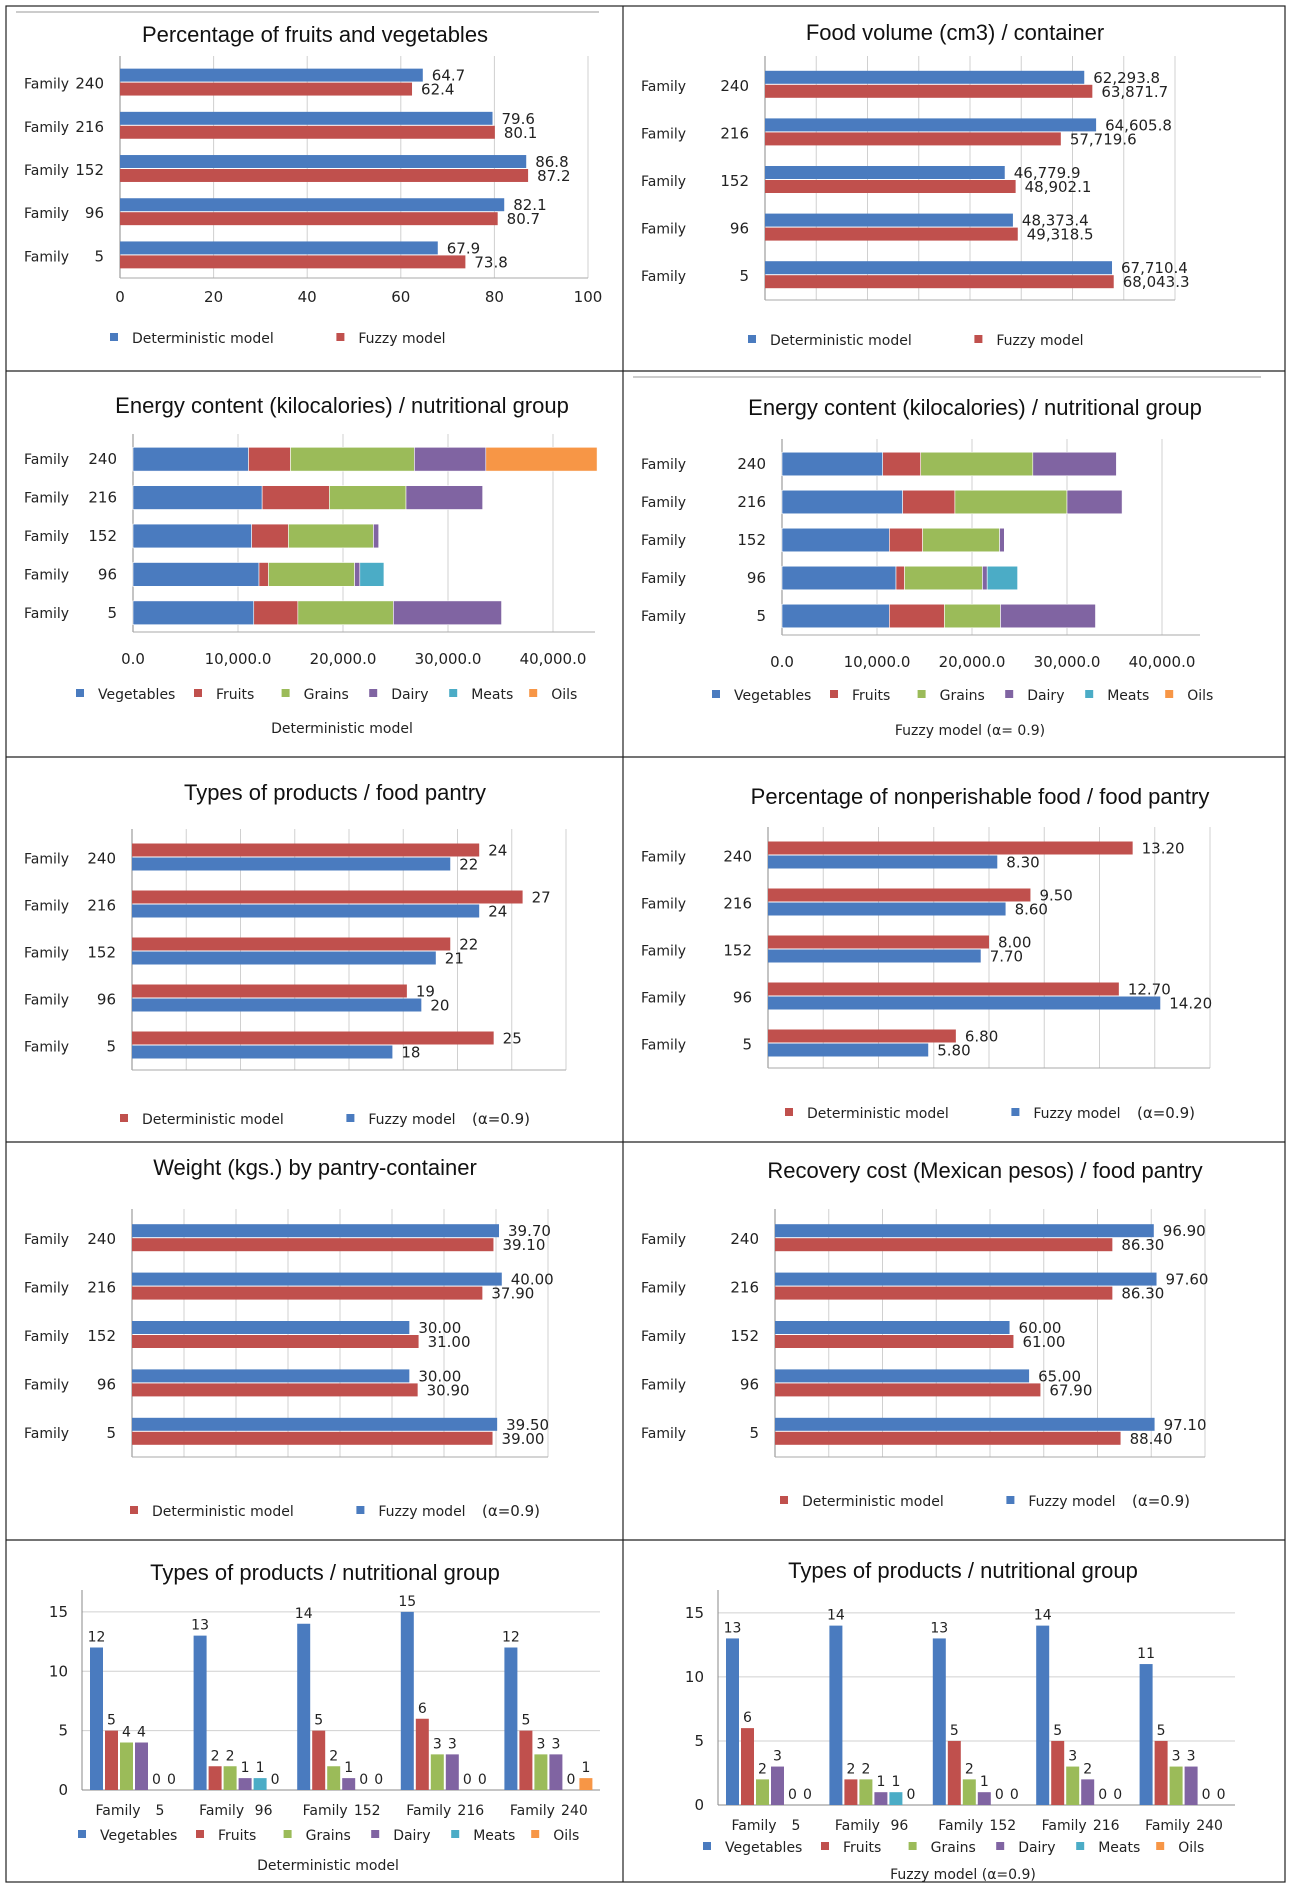 Image resolution: width=1291 pixels, height=1888 pixels. I want to click on data-label: 37.90, so click(512, 1294).